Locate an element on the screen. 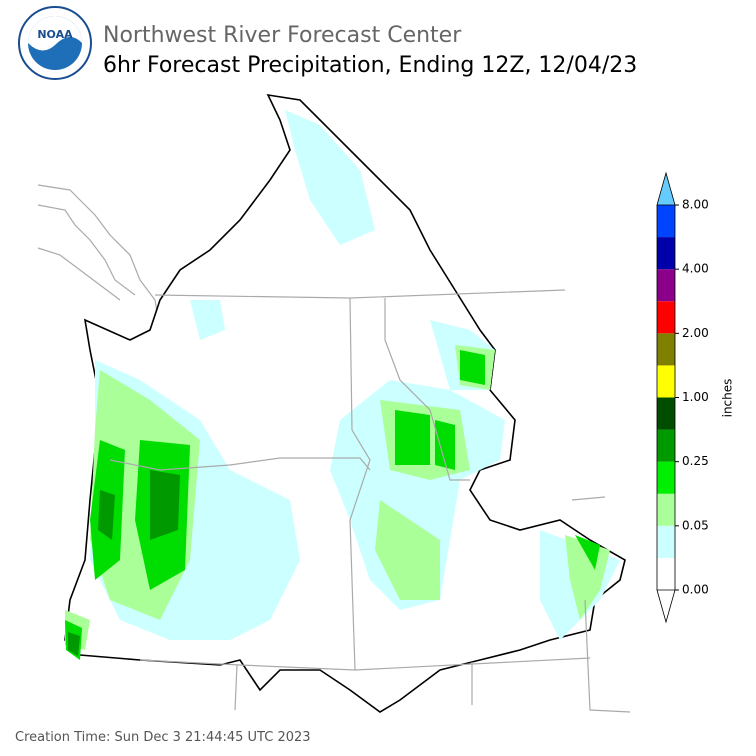 Image resolution: width=756 pixels, height=756 pixels. noaa-logo: NOAA is located at coordinates (55, 43).